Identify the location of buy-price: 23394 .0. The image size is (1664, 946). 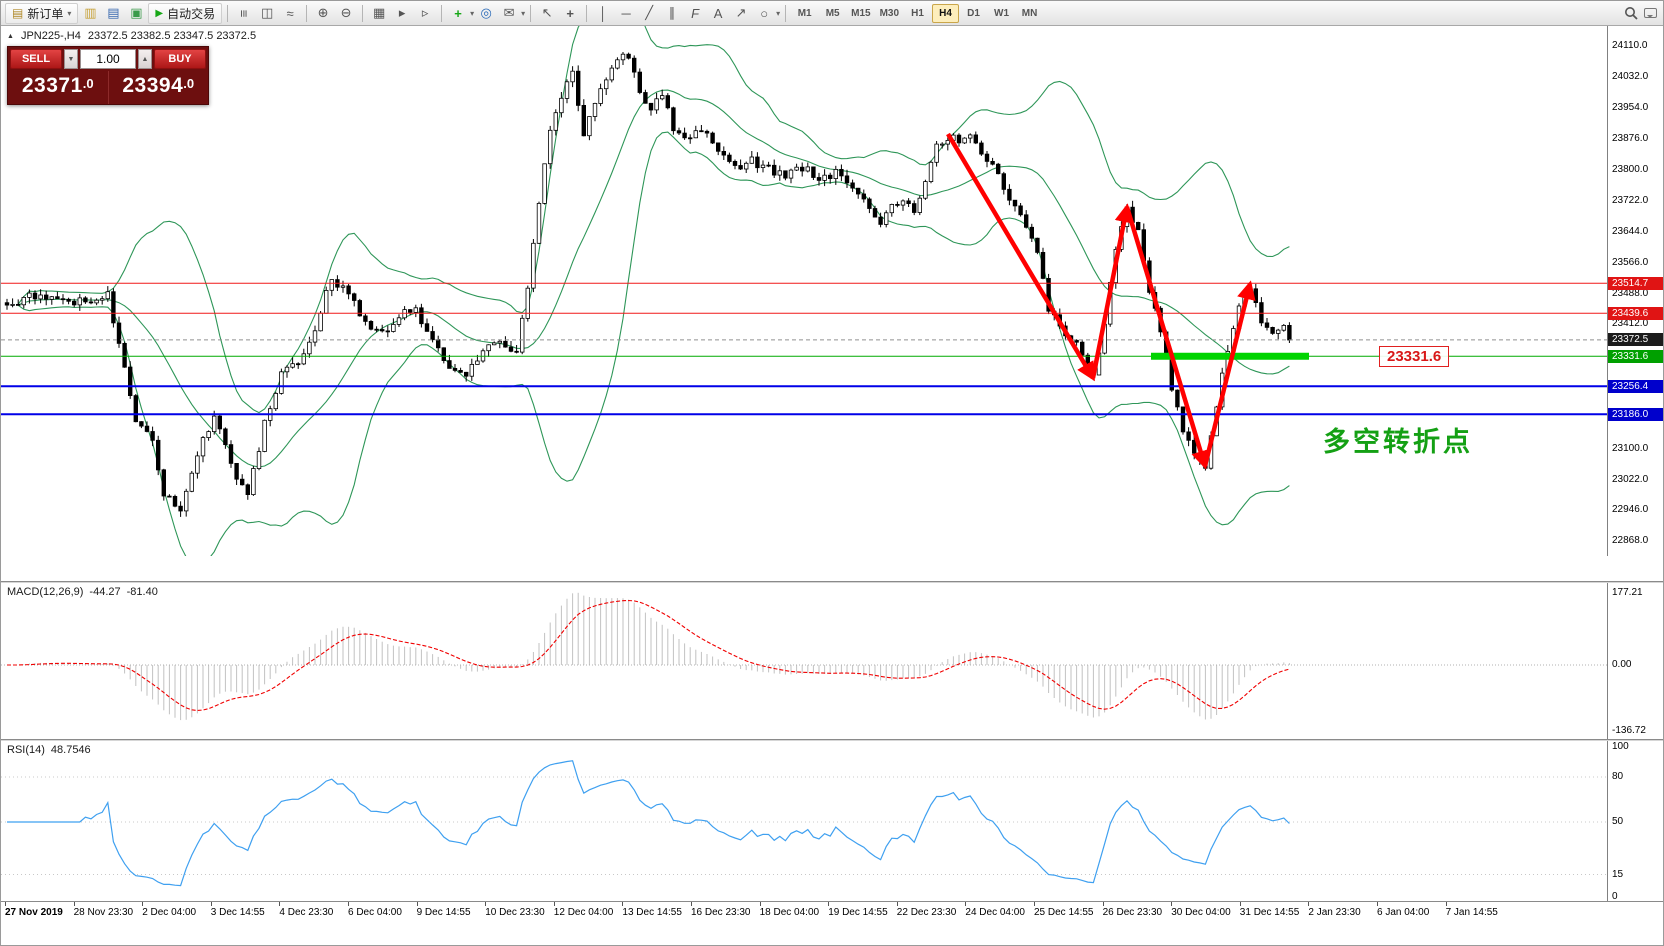
(159, 87).